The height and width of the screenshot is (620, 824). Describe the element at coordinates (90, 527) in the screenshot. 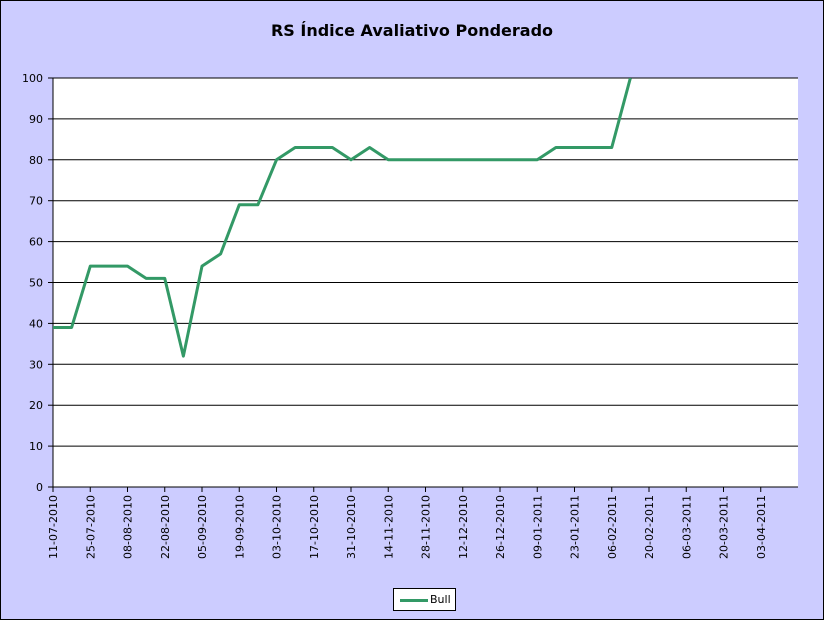

I see `x-tick-label: 25-07-2010` at that location.